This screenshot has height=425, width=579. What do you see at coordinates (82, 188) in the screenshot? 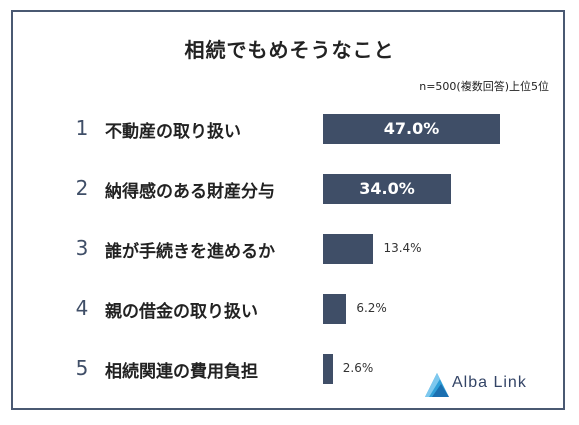
I see `rank-number: 2` at bounding box center [82, 188].